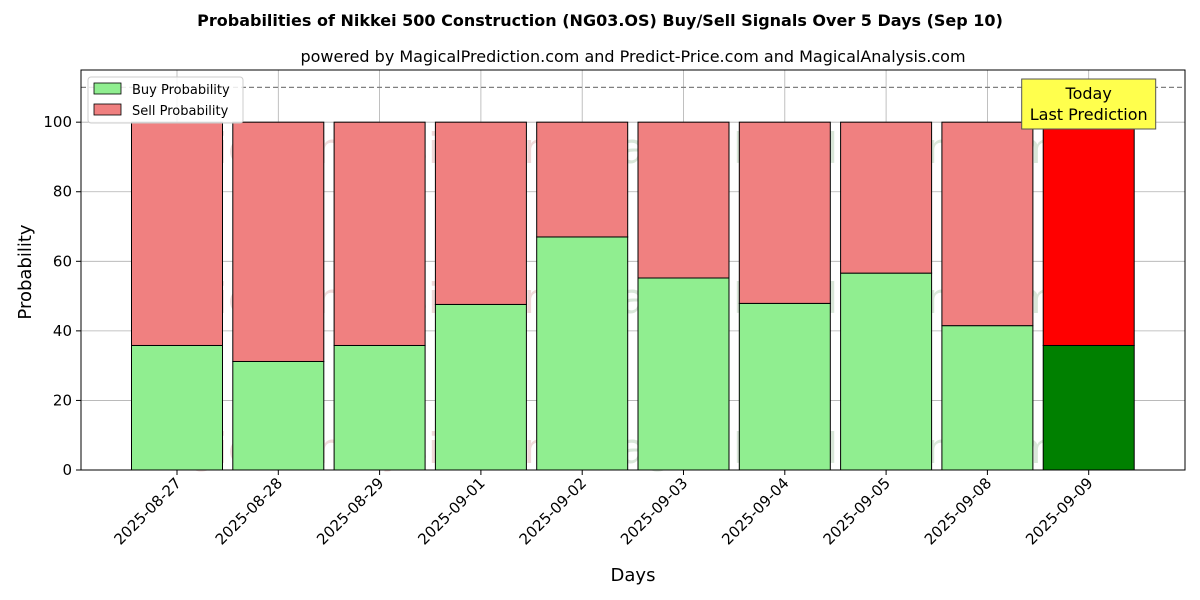  Describe the element at coordinates (350, 511) in the screenshot. I see `x-tick-label: 2025-08-29` at that location.